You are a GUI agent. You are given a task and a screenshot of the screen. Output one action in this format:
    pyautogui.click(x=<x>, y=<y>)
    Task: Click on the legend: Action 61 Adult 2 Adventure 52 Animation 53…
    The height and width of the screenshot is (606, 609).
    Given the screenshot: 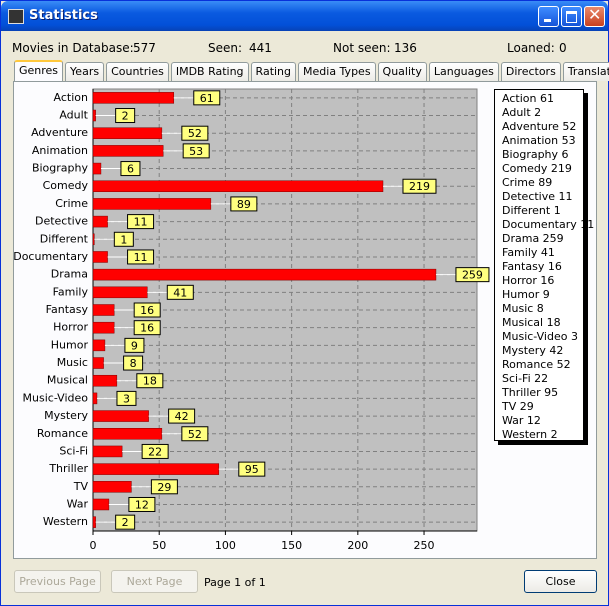 What is the action you would take?
    pyautogui.click(x=544, y=265)
    